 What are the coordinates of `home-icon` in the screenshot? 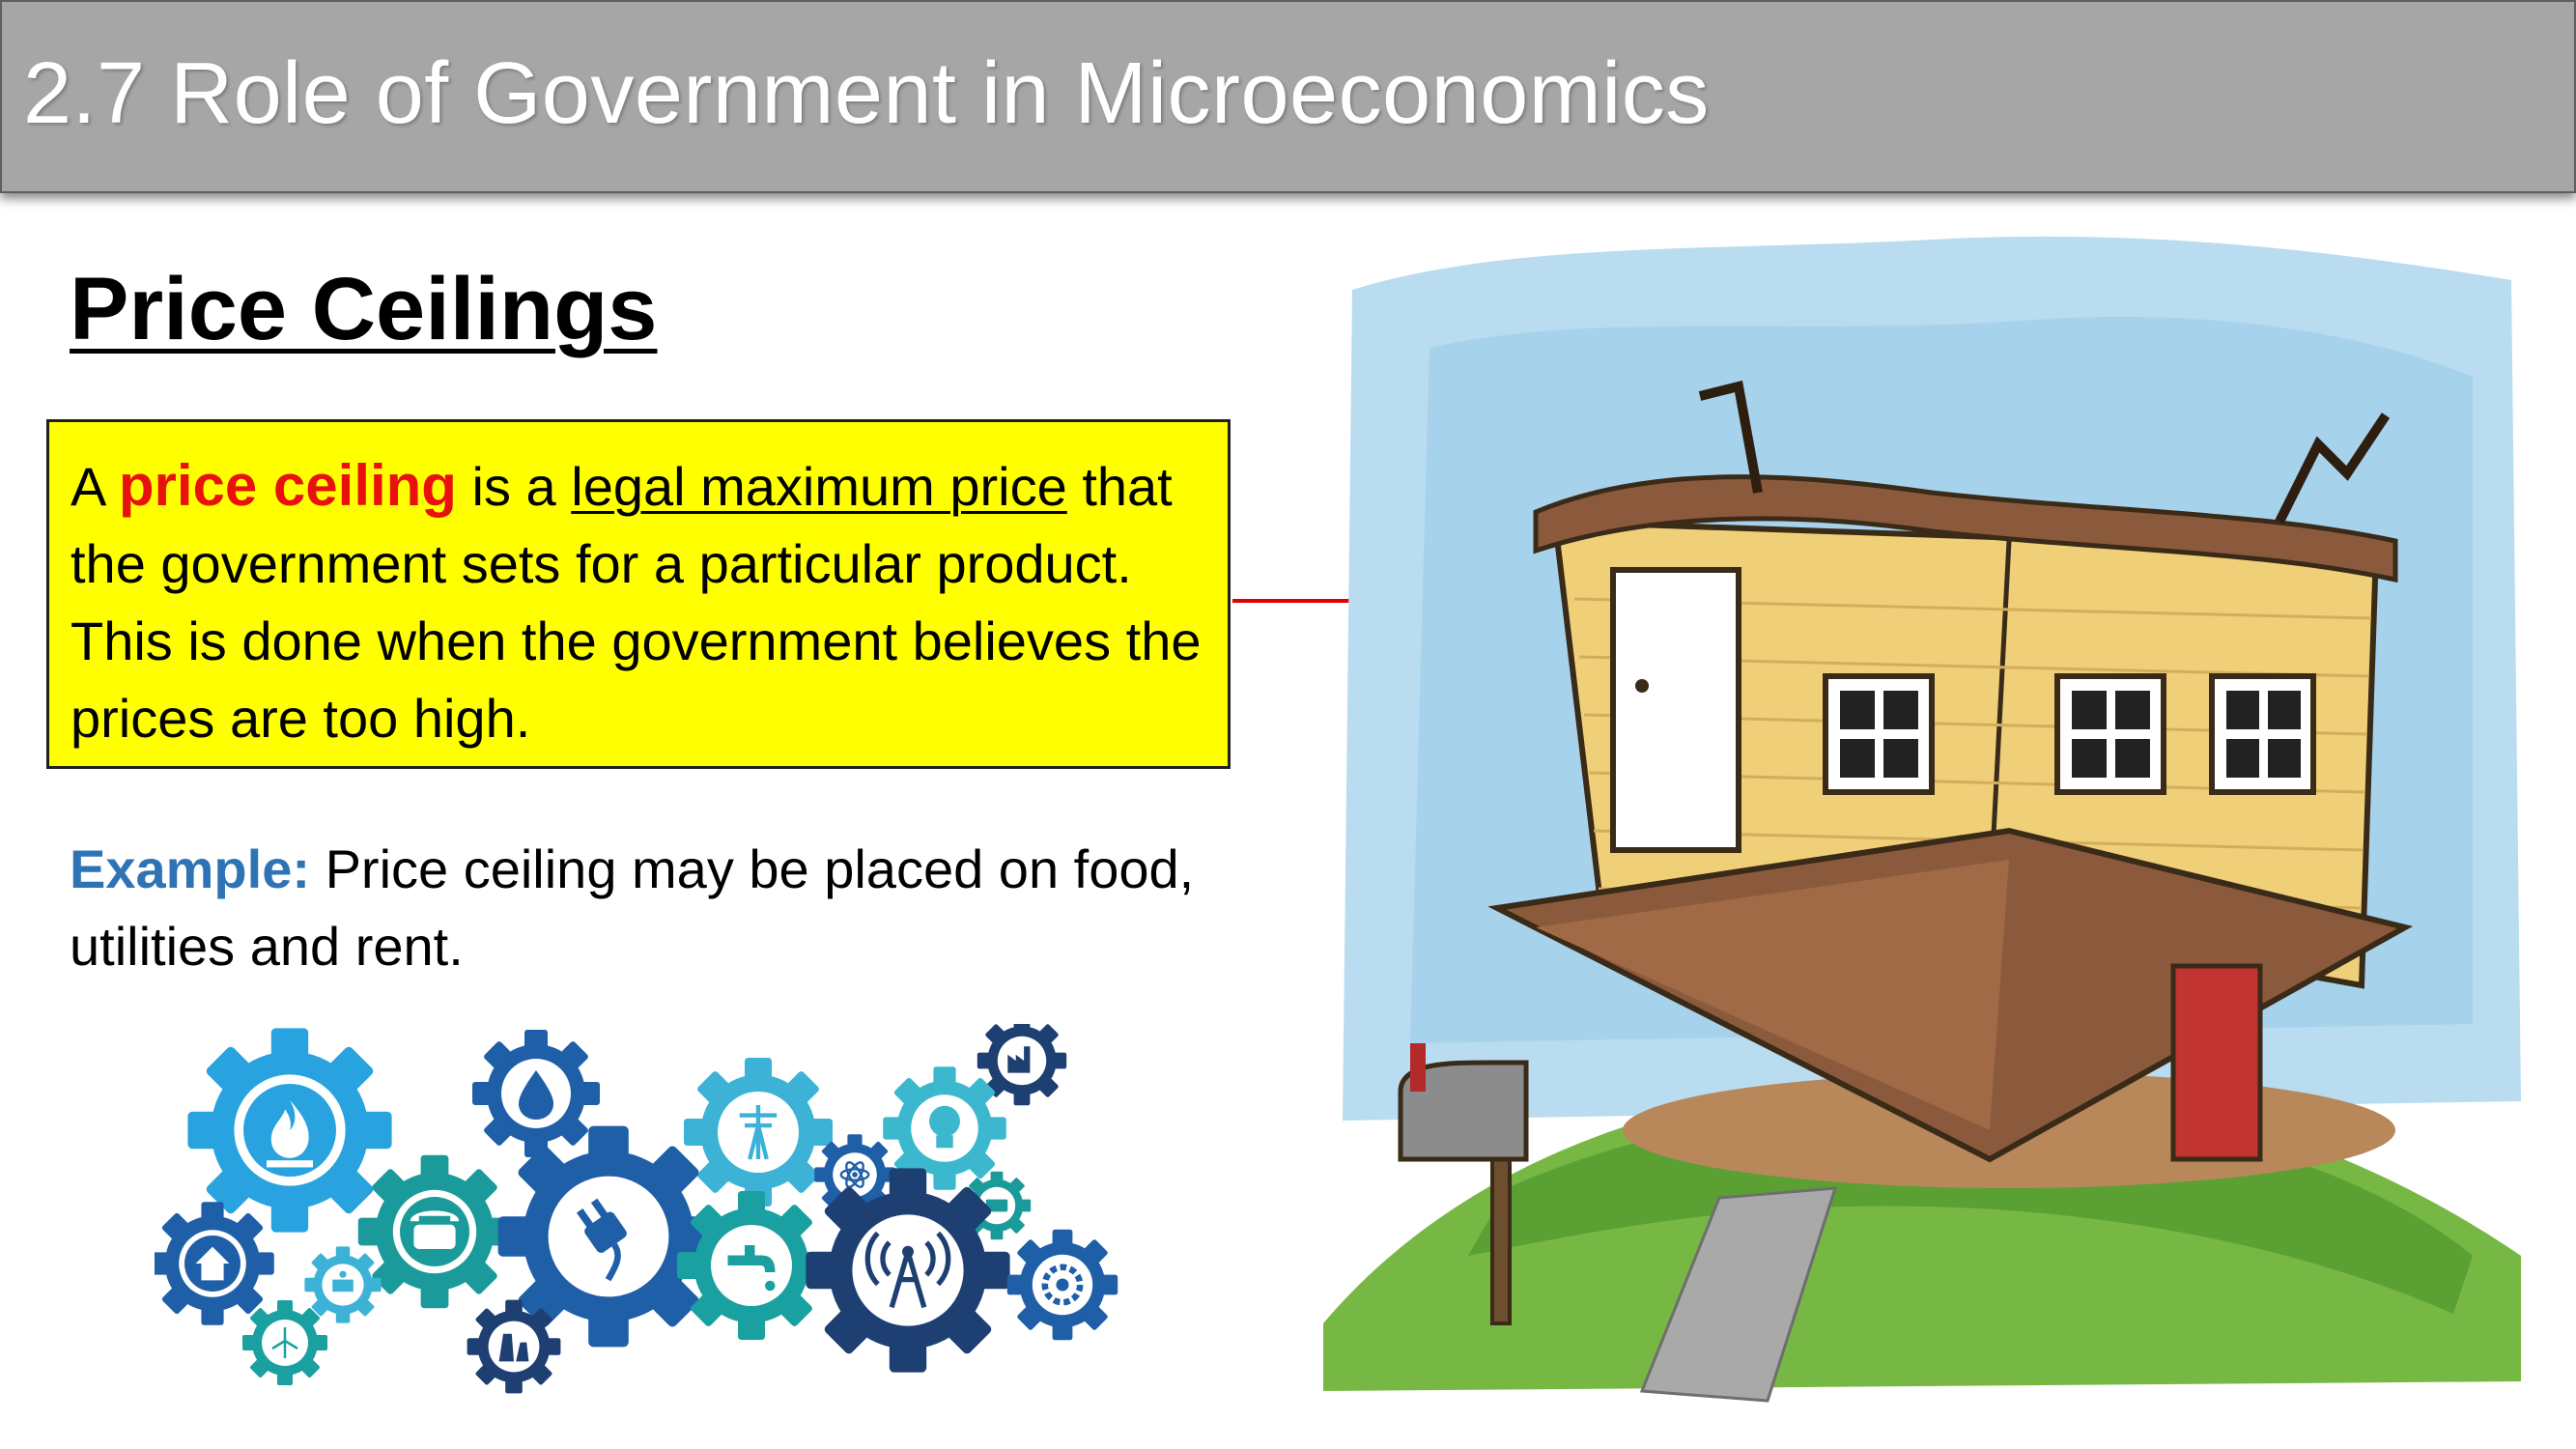 It's located at (214, 1263).